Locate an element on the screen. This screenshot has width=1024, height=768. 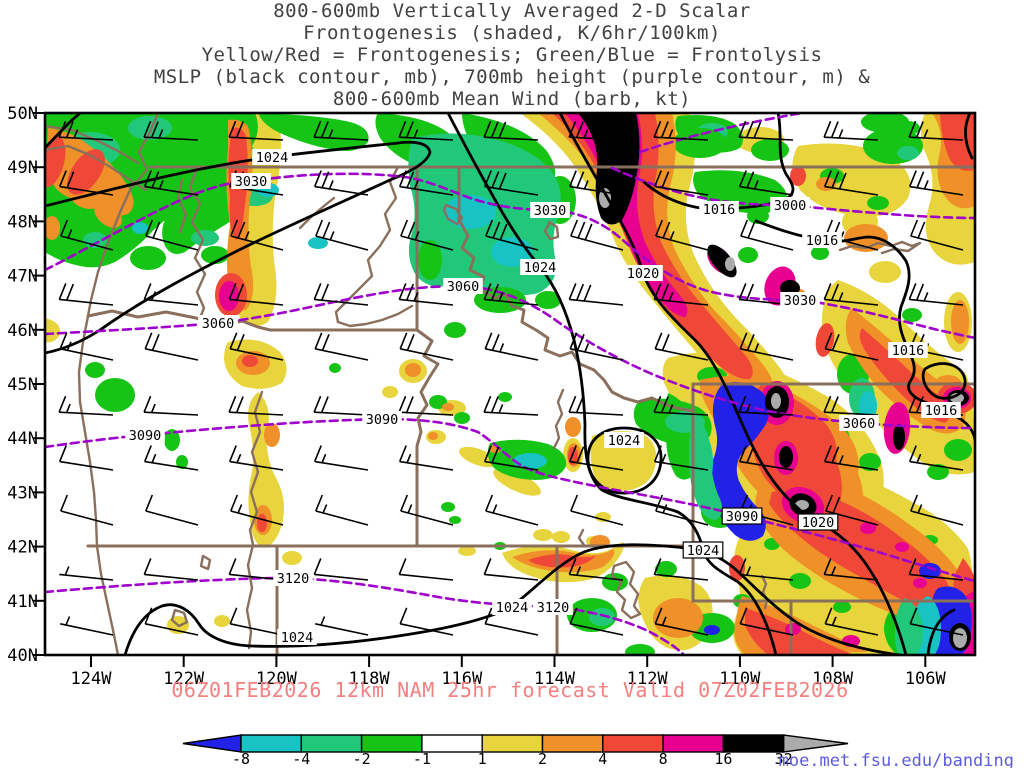
lat-label: 50N is located at coordinates (22, 114).